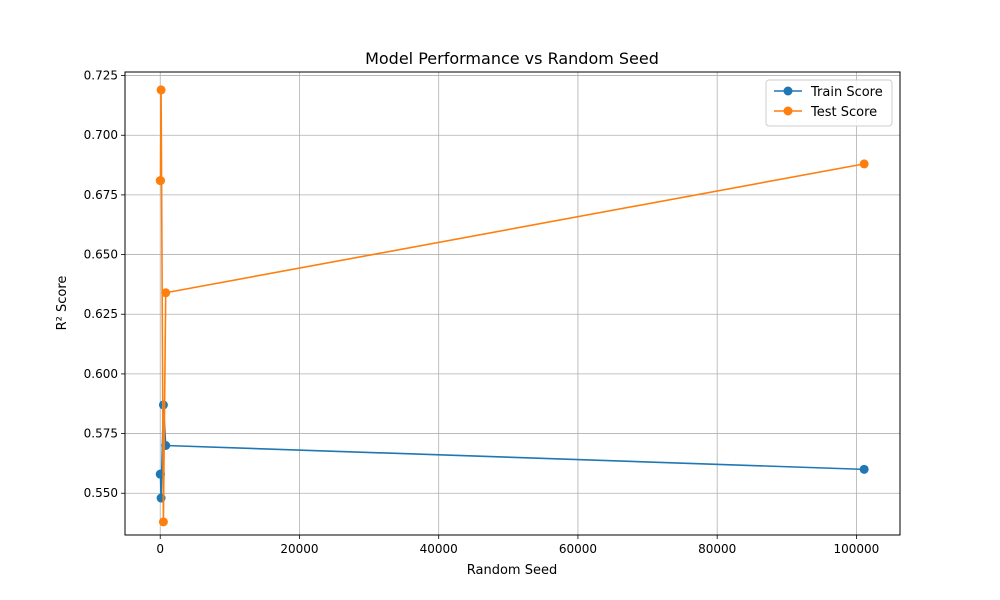 The image size is (1000, 600). What do you see at coordinates (864, 469) in the screenshot?
I see `data-point-train-score` at bounding box center [864, 469].